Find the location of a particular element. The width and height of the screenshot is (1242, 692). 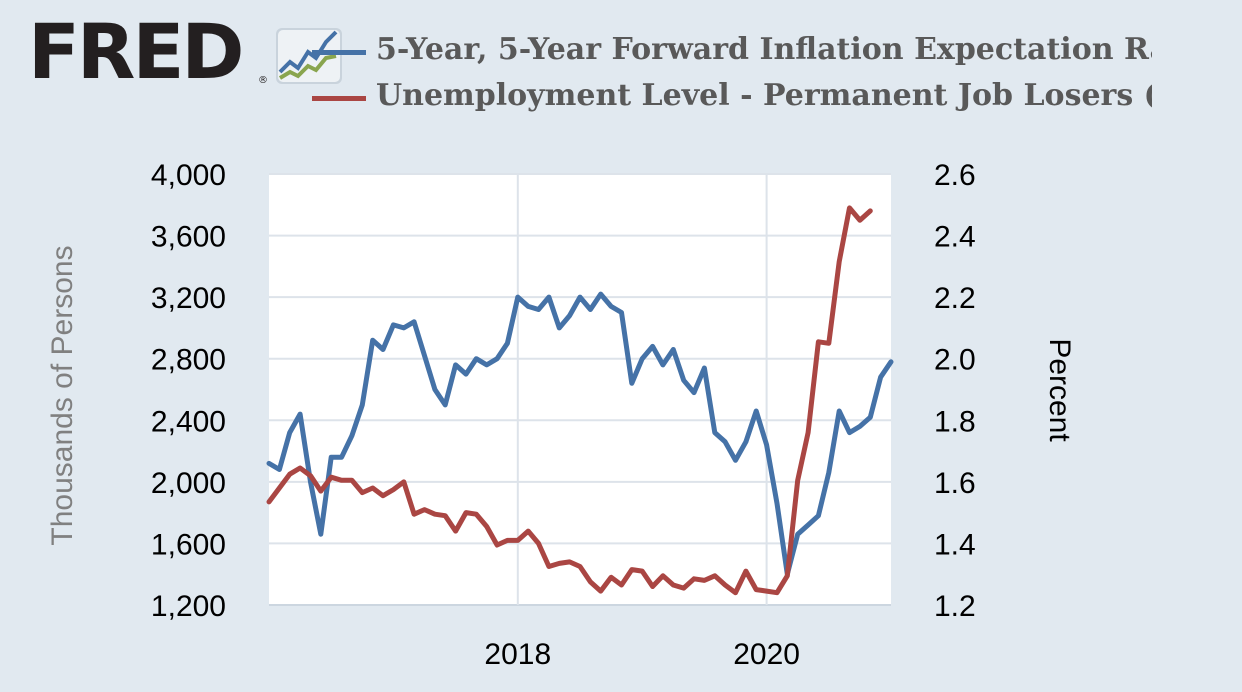

x-tick-label-2020: 2020 is located at coordinates (766, 654).